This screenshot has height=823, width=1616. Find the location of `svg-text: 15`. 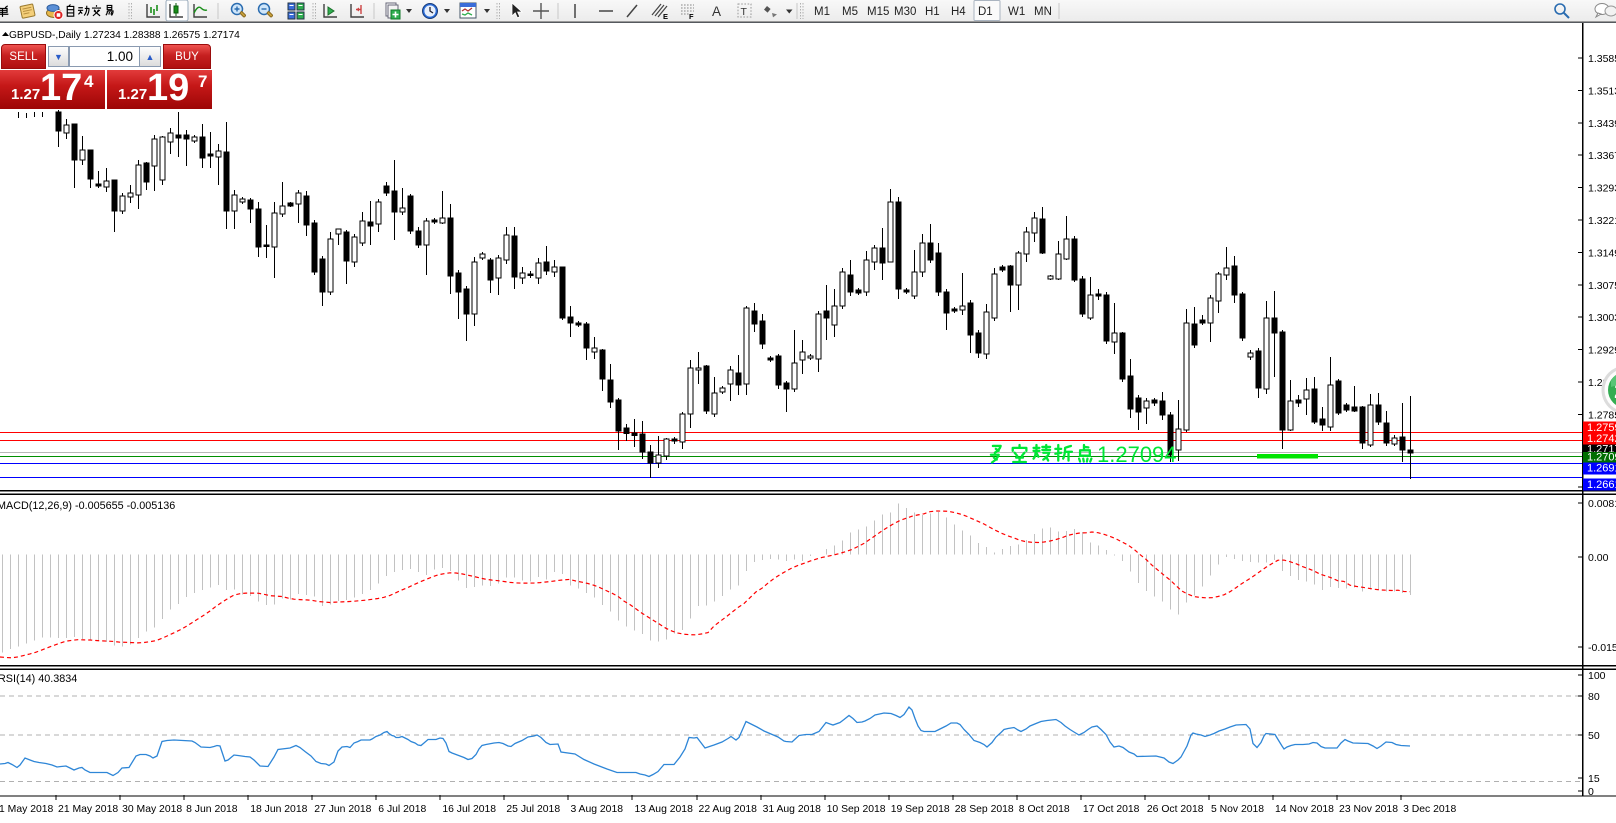

svg-text: 15 is located at coordinates (1594, 779).